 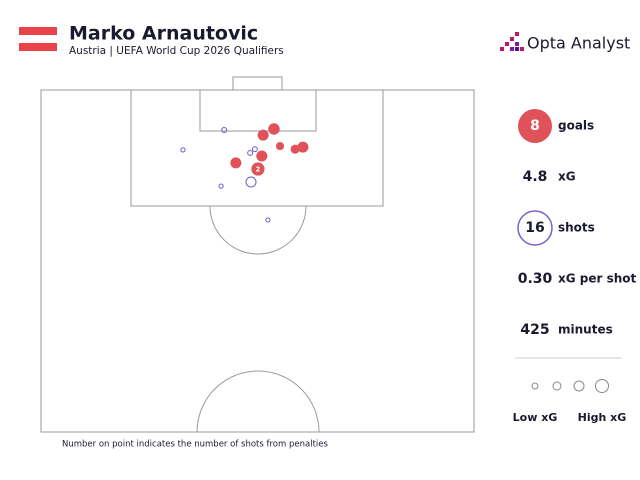 What do you see at coordinates (535, 177) in the screenshot?
I see `stat-value: 4.8` at bounding box center [535, 177].